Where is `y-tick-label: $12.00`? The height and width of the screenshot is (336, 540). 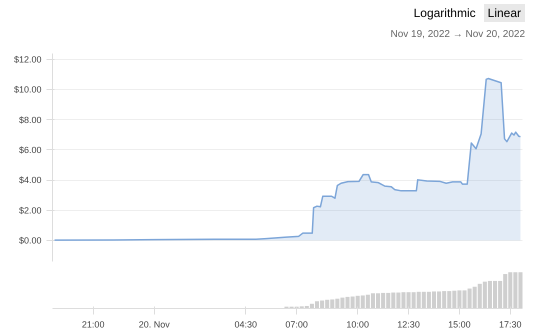 y-tick-label: $12.00 is located at coordinates (28, 59).